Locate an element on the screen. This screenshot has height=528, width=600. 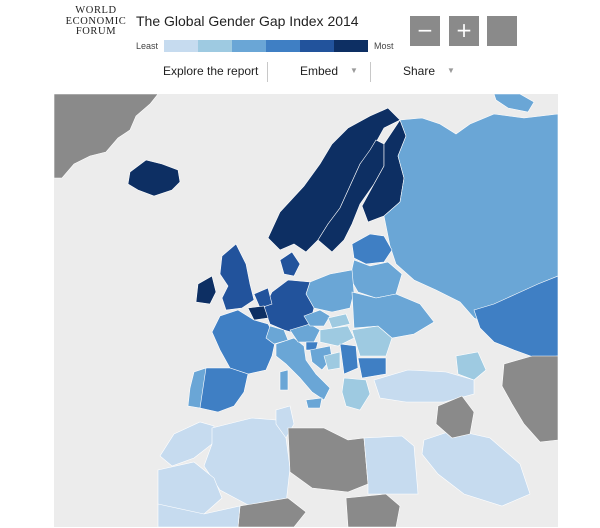
region-bulgaria is located at coordinates (372, 368).